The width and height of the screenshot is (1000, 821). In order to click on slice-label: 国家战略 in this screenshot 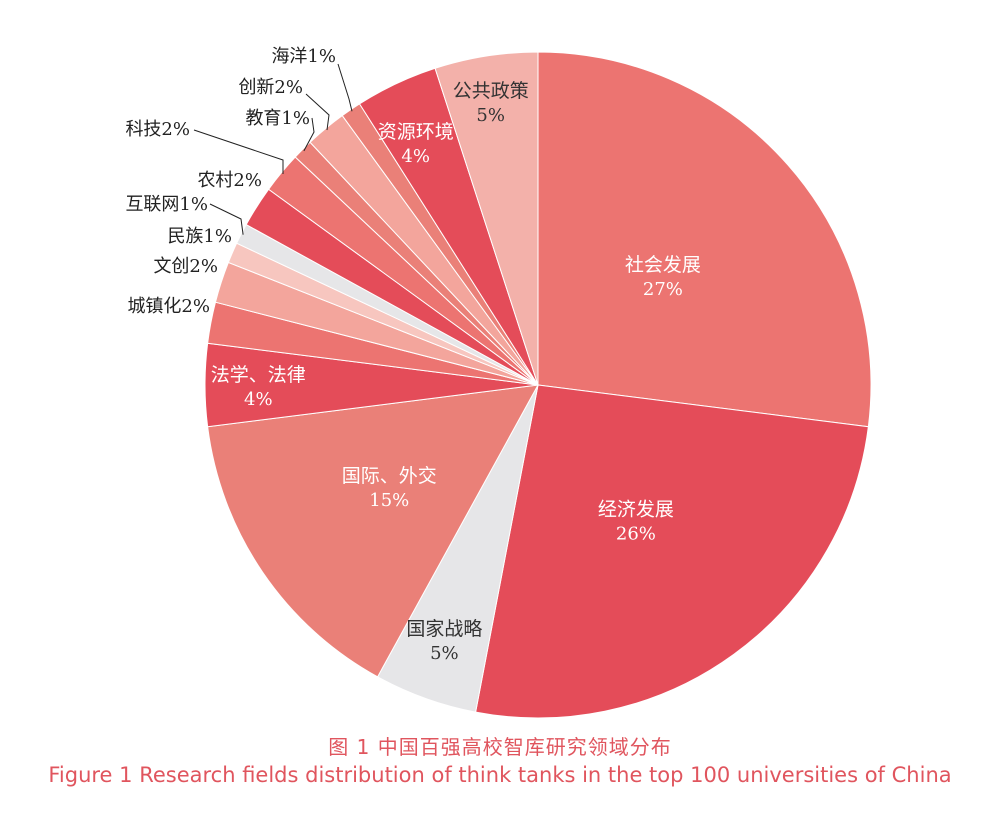, I will do `click(444, 629)`.